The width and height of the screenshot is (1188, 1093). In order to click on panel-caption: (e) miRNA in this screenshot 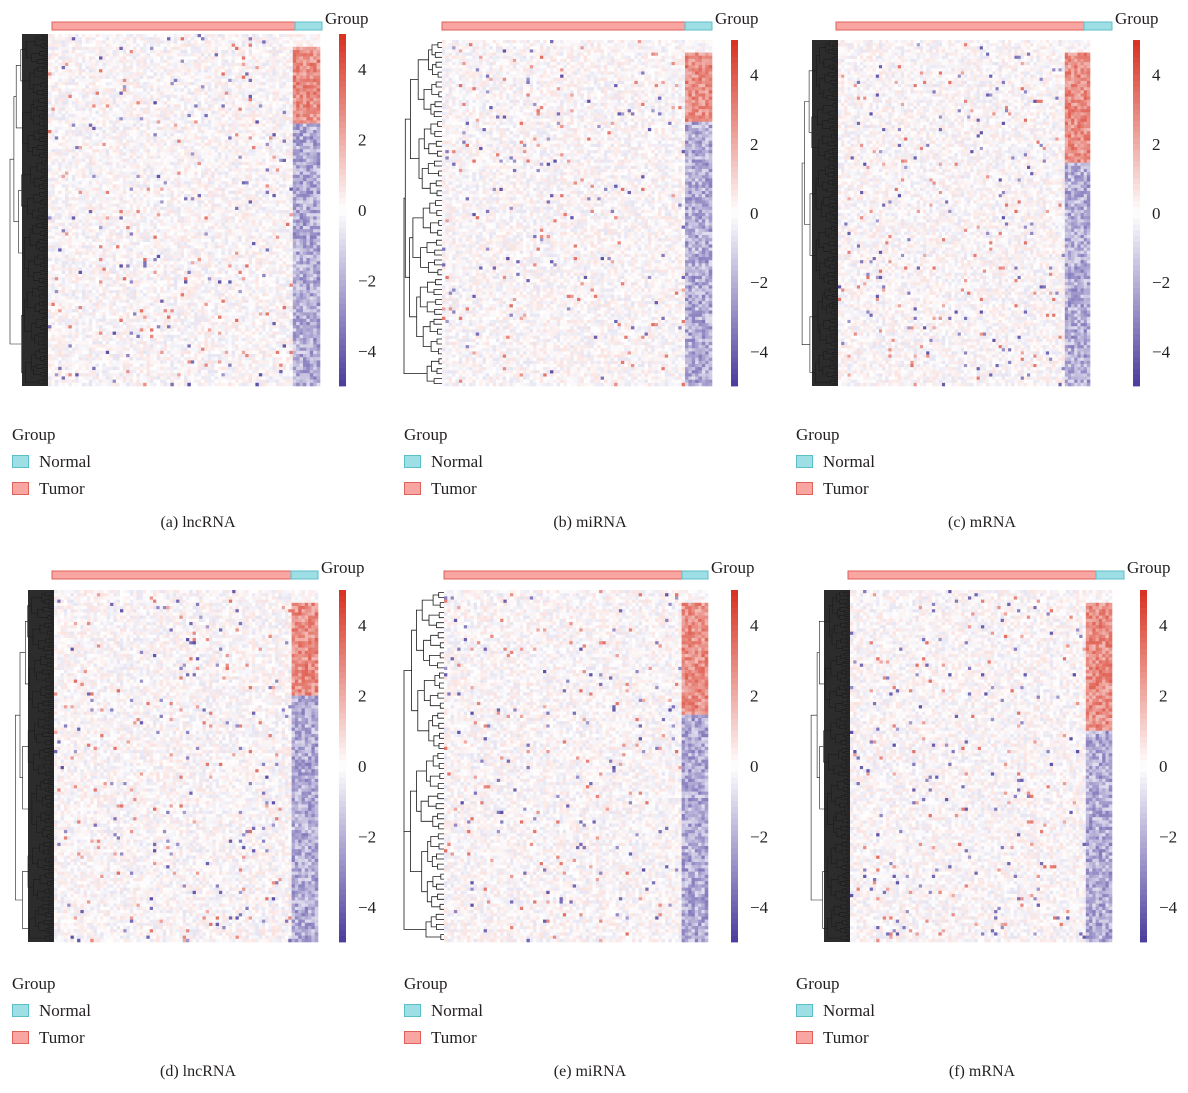, I will do `click(590, 1072)`.